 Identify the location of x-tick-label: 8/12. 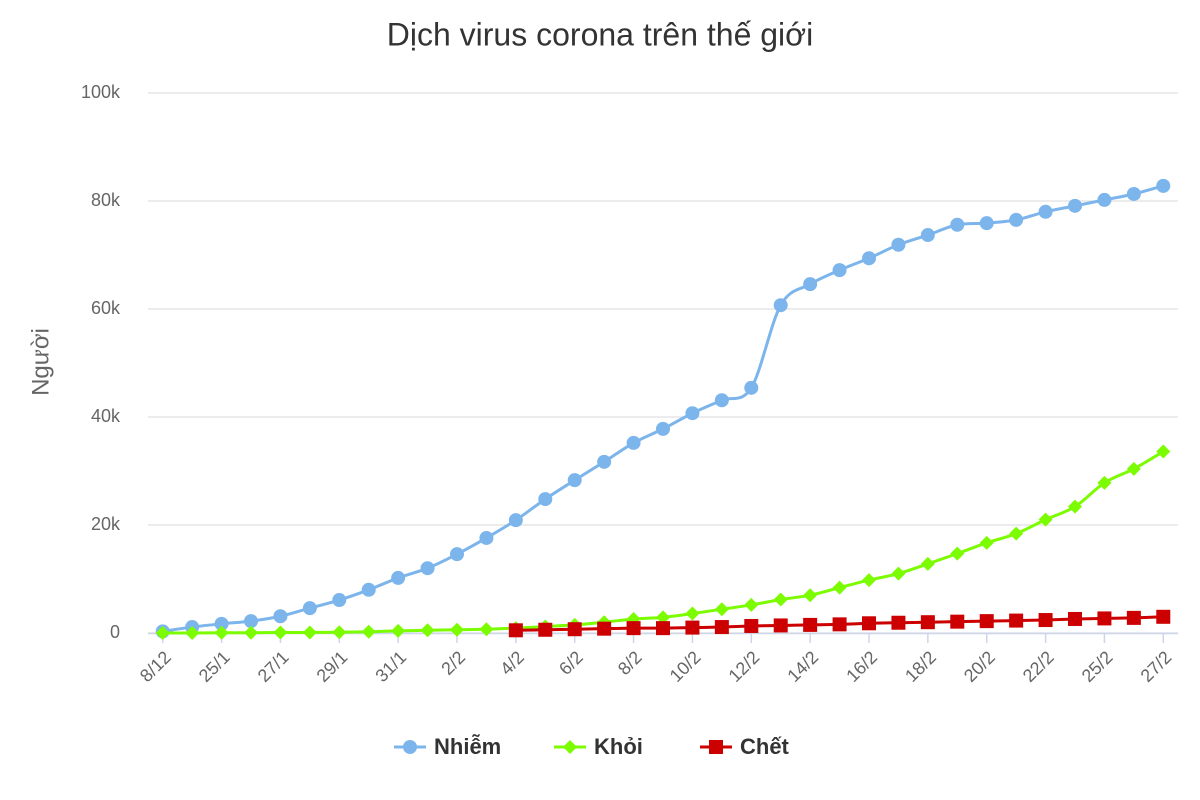
(155, 666).